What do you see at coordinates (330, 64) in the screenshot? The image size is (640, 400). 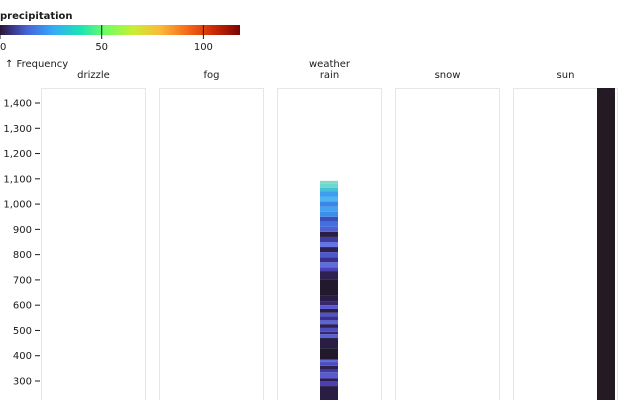 I see `facet-field-label: weather` at bounding box center [330, 64].